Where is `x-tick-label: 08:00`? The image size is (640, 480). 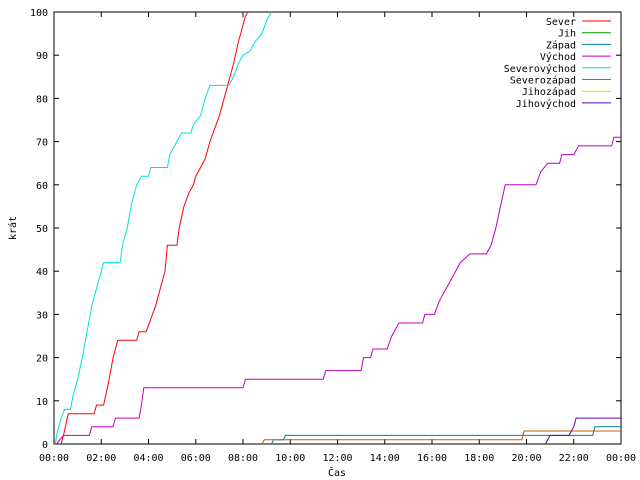 x-tick-label: 08:00 is located at coordinates (243, 458).